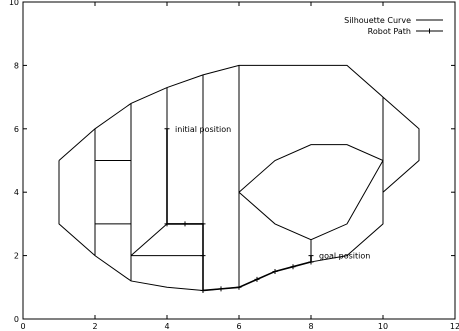  I want to click on x-tick-label: 10, so click(383, 326).